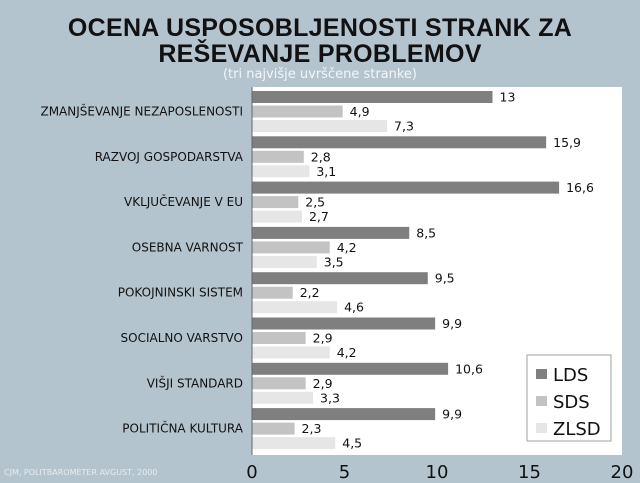  Describe the element at coordinates (310, 292) in the screenshot. I see `bar-value-label: 2,2` at that location.